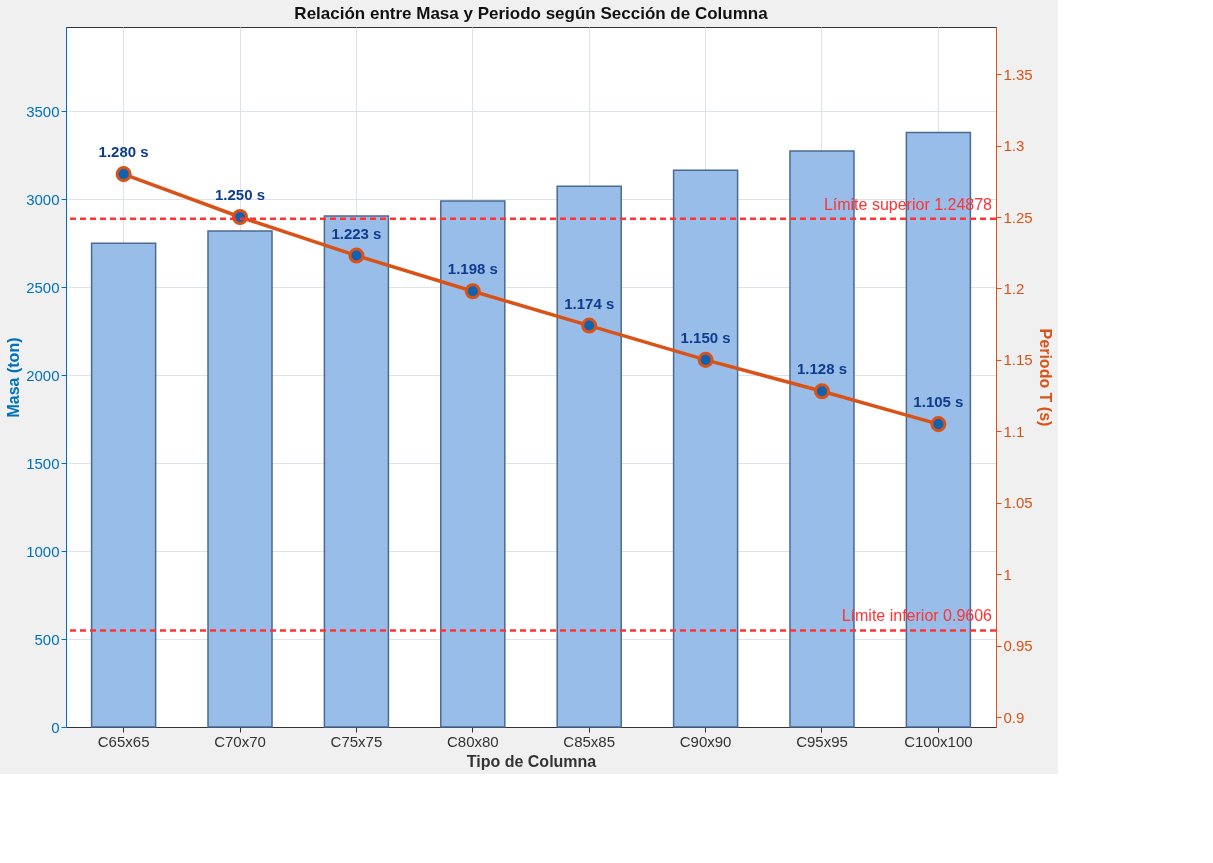  Describe the element at coordinates (47, 639) in the screenshot. I see `y-tick-label: 500` at that location.